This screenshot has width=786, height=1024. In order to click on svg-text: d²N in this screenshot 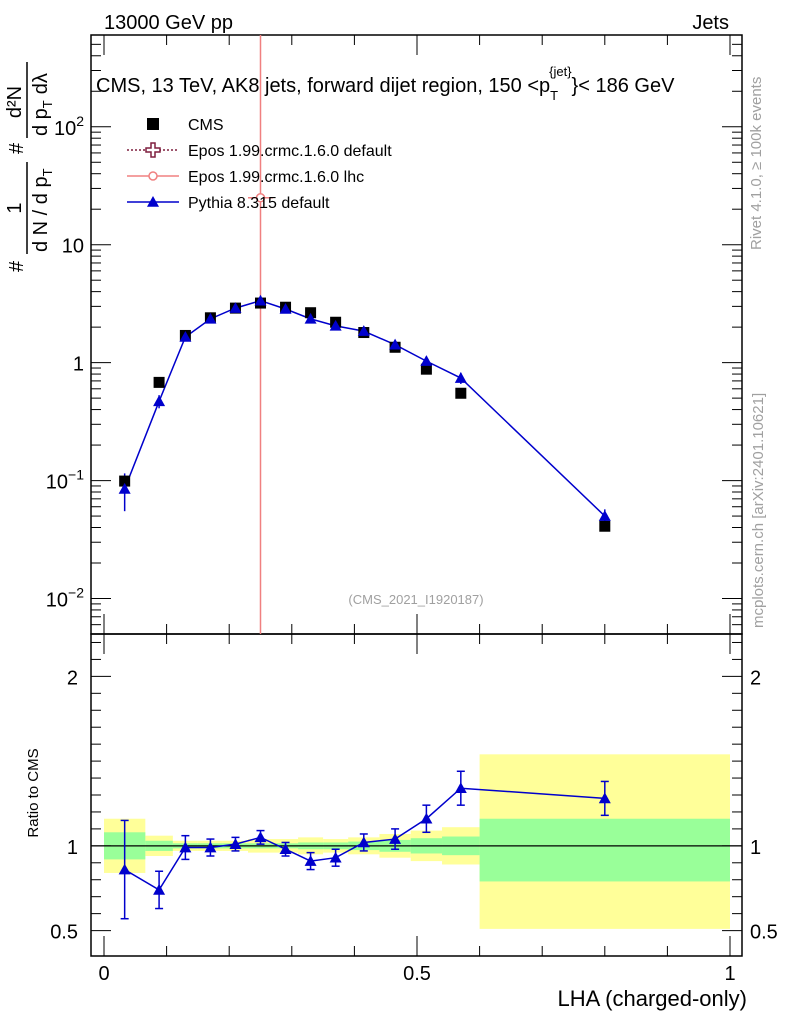, I will do `click(15, 102)`.